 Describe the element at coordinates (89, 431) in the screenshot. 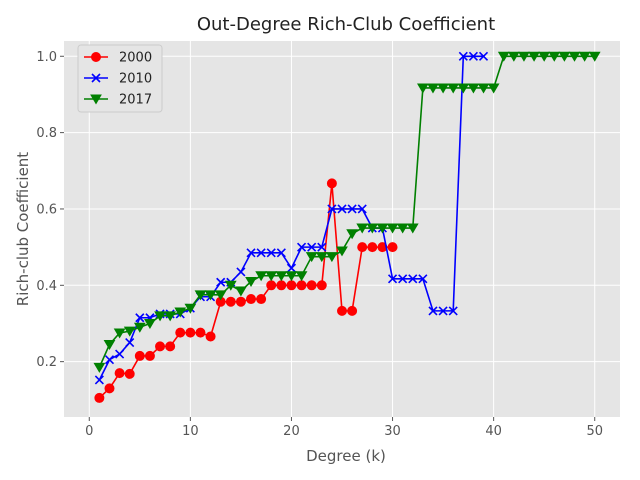

I see `x-tick-label: 0` at that location.